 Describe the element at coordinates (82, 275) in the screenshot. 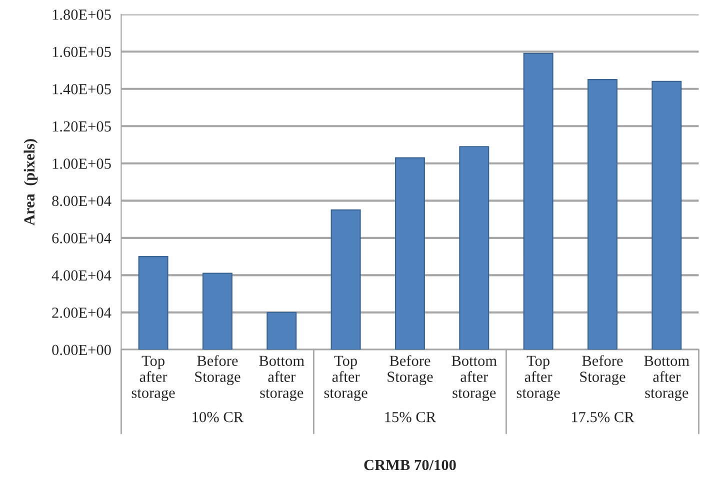

I see `y-tick-label: 4.00E+04` at that location.